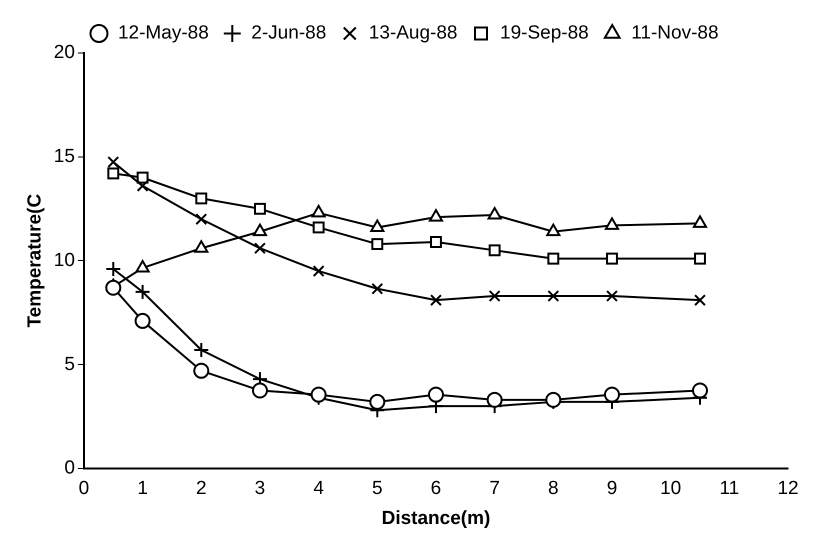  What do you see at coordinates (69, 364) in the screenshot?
I see `y-tick-label: 5` at bounding box center [69, 364].